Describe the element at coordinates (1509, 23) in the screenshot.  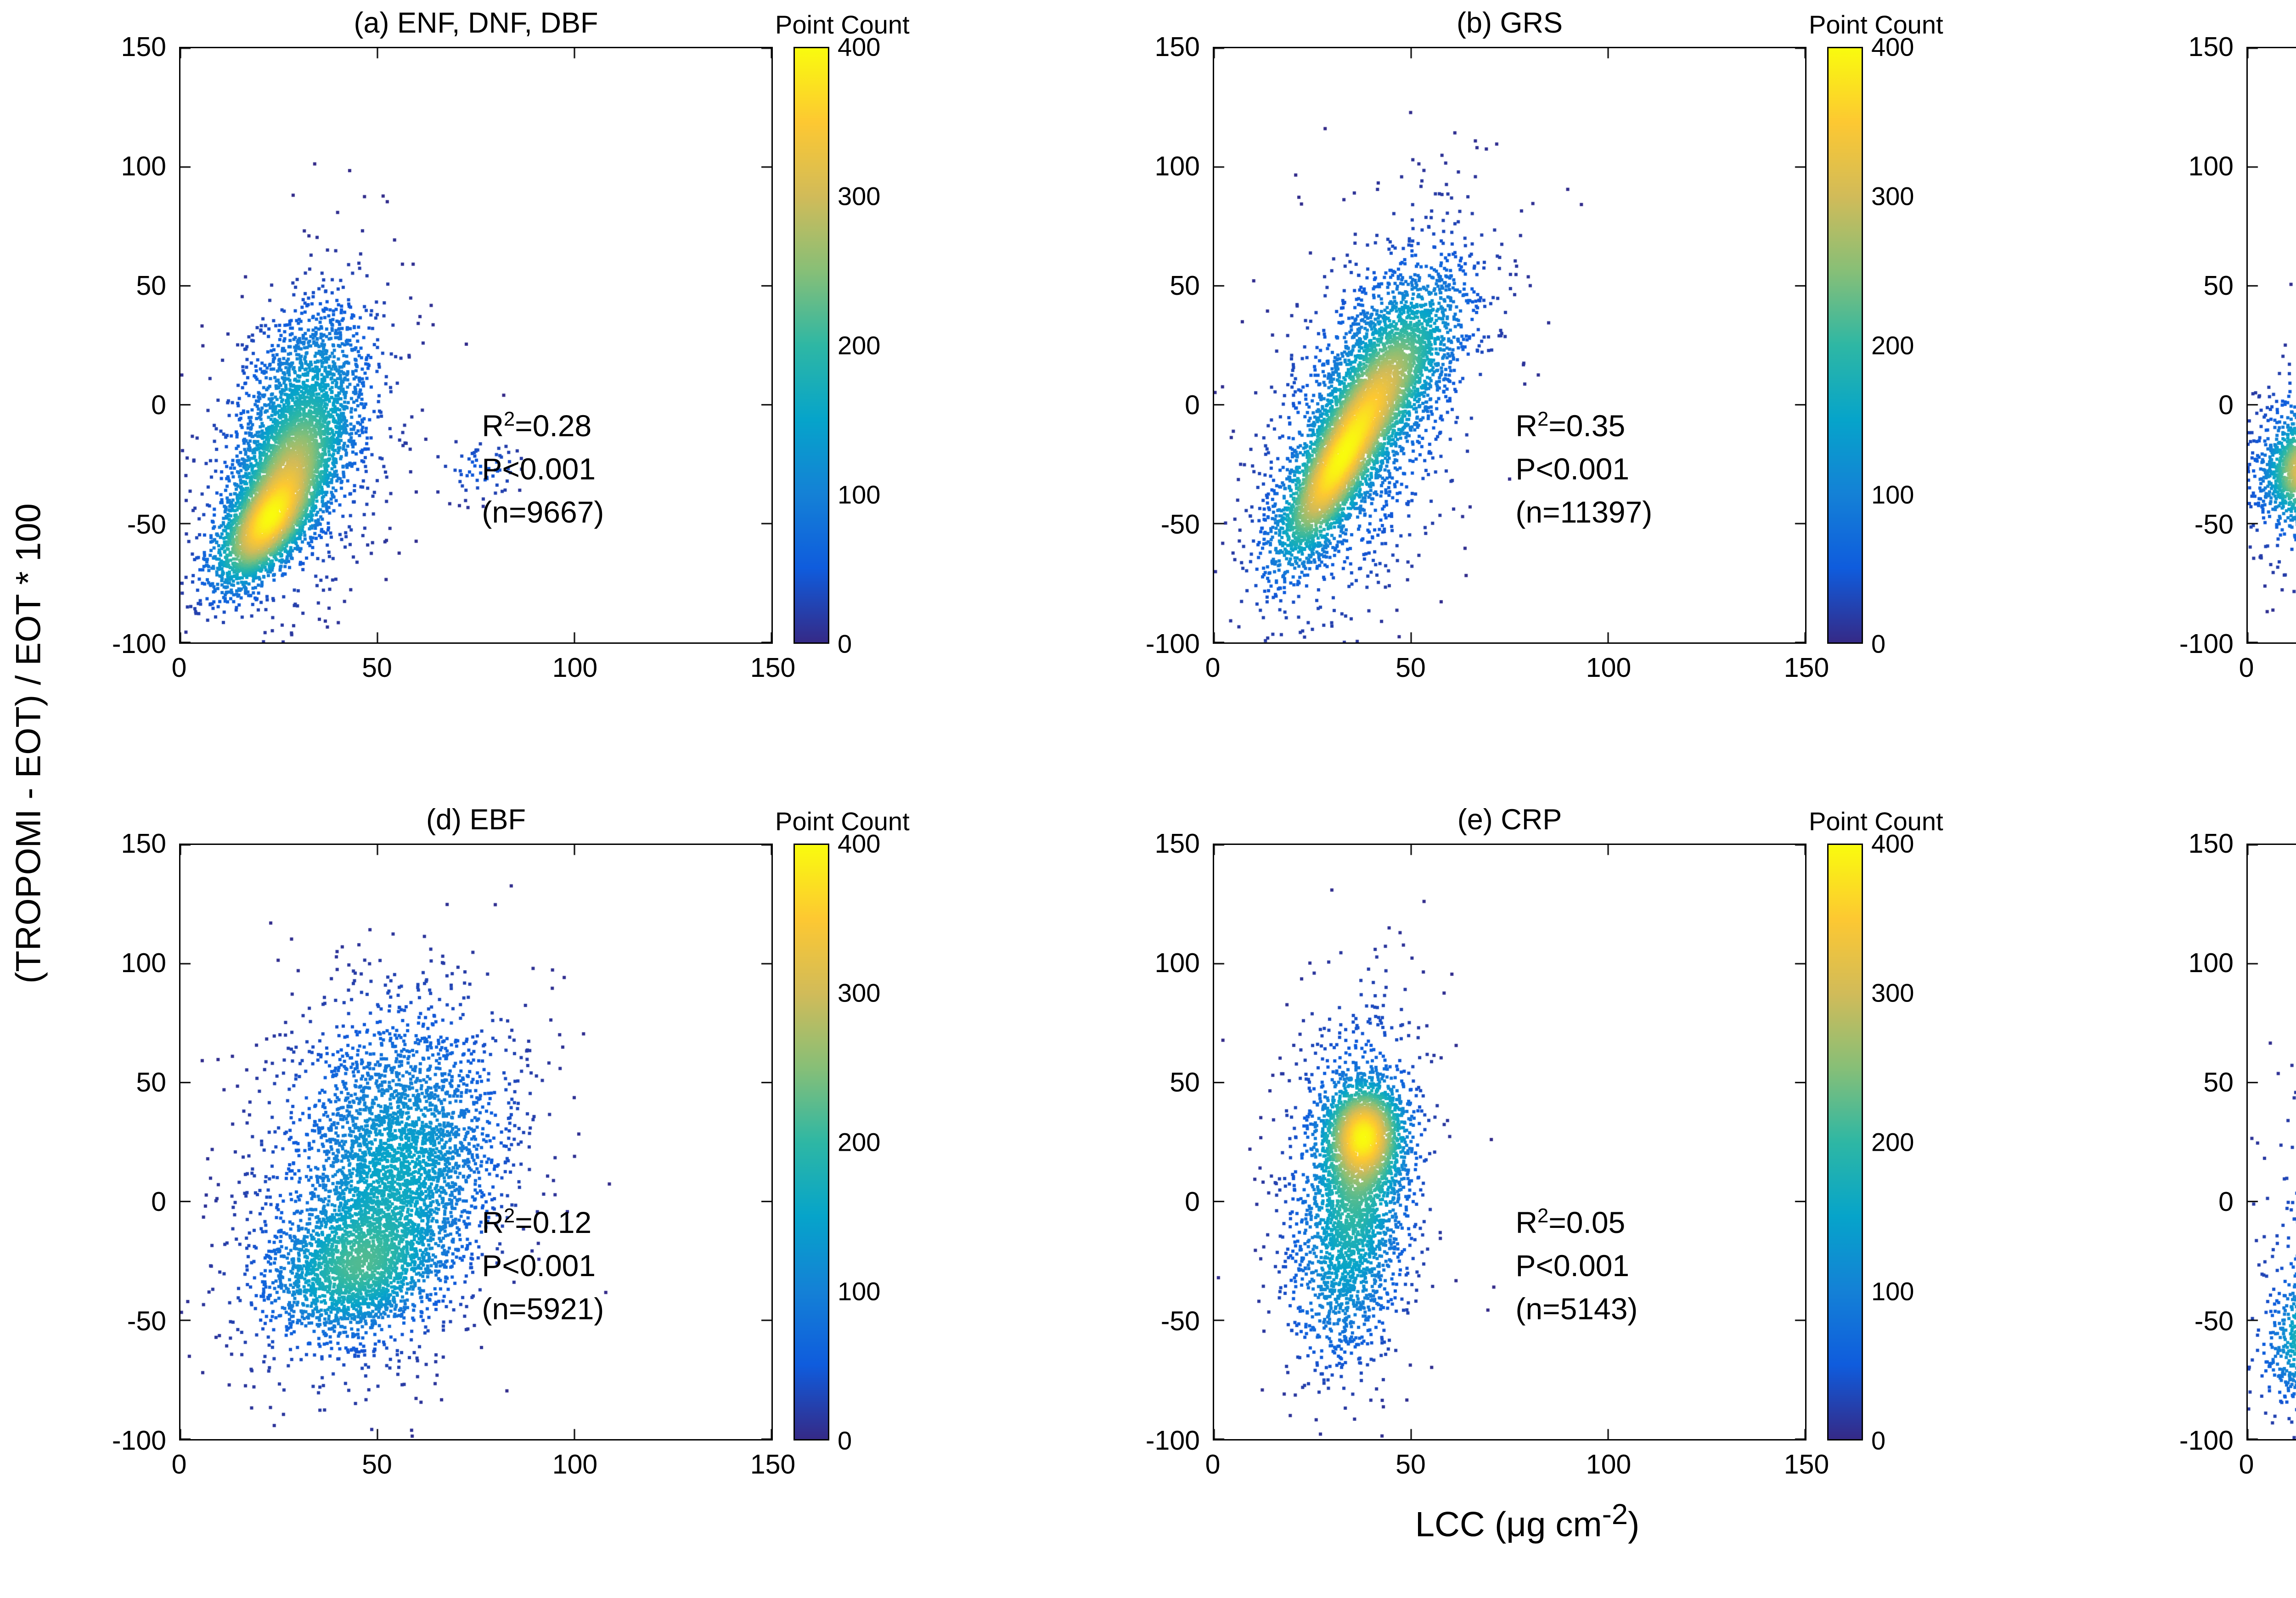
I see `panel-title: (b) GRS` at that location.